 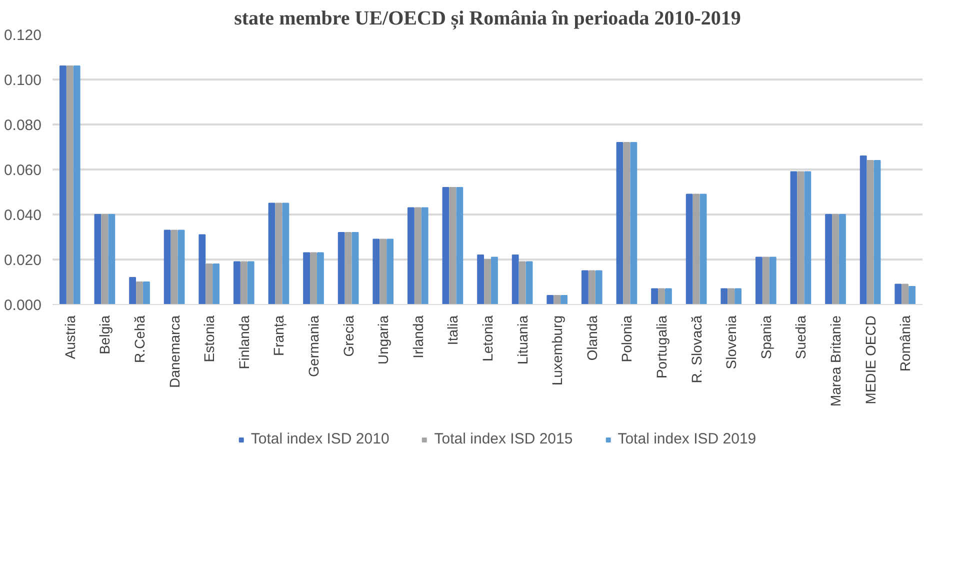 I want to click on x-tick-label: Finlanda, so click(x=244, y=342).